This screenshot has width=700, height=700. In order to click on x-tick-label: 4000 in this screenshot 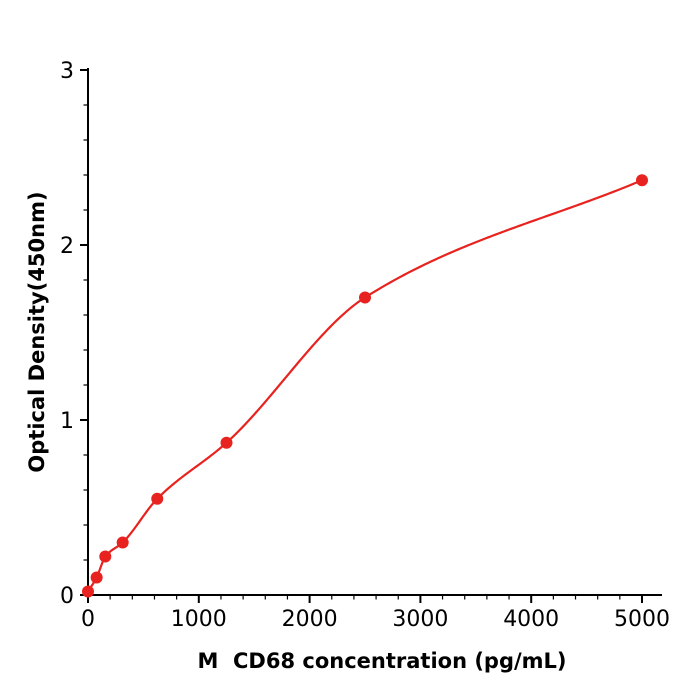, I will do `click(531, 619)`.